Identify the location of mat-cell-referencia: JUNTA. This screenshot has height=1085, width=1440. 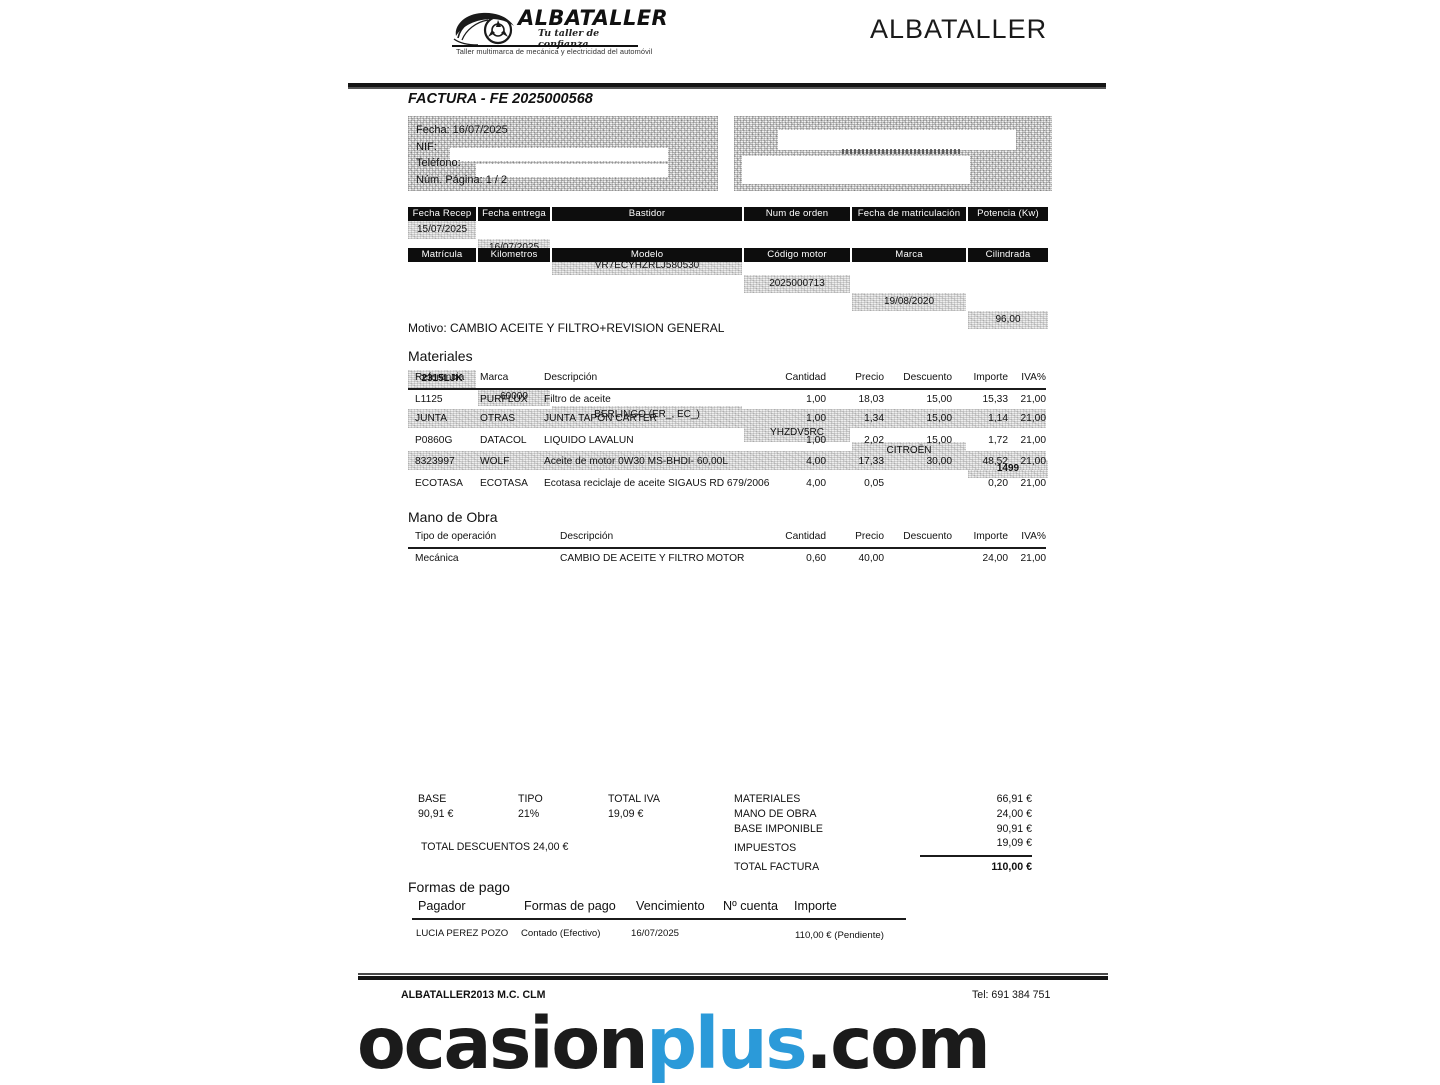
(431, 418).